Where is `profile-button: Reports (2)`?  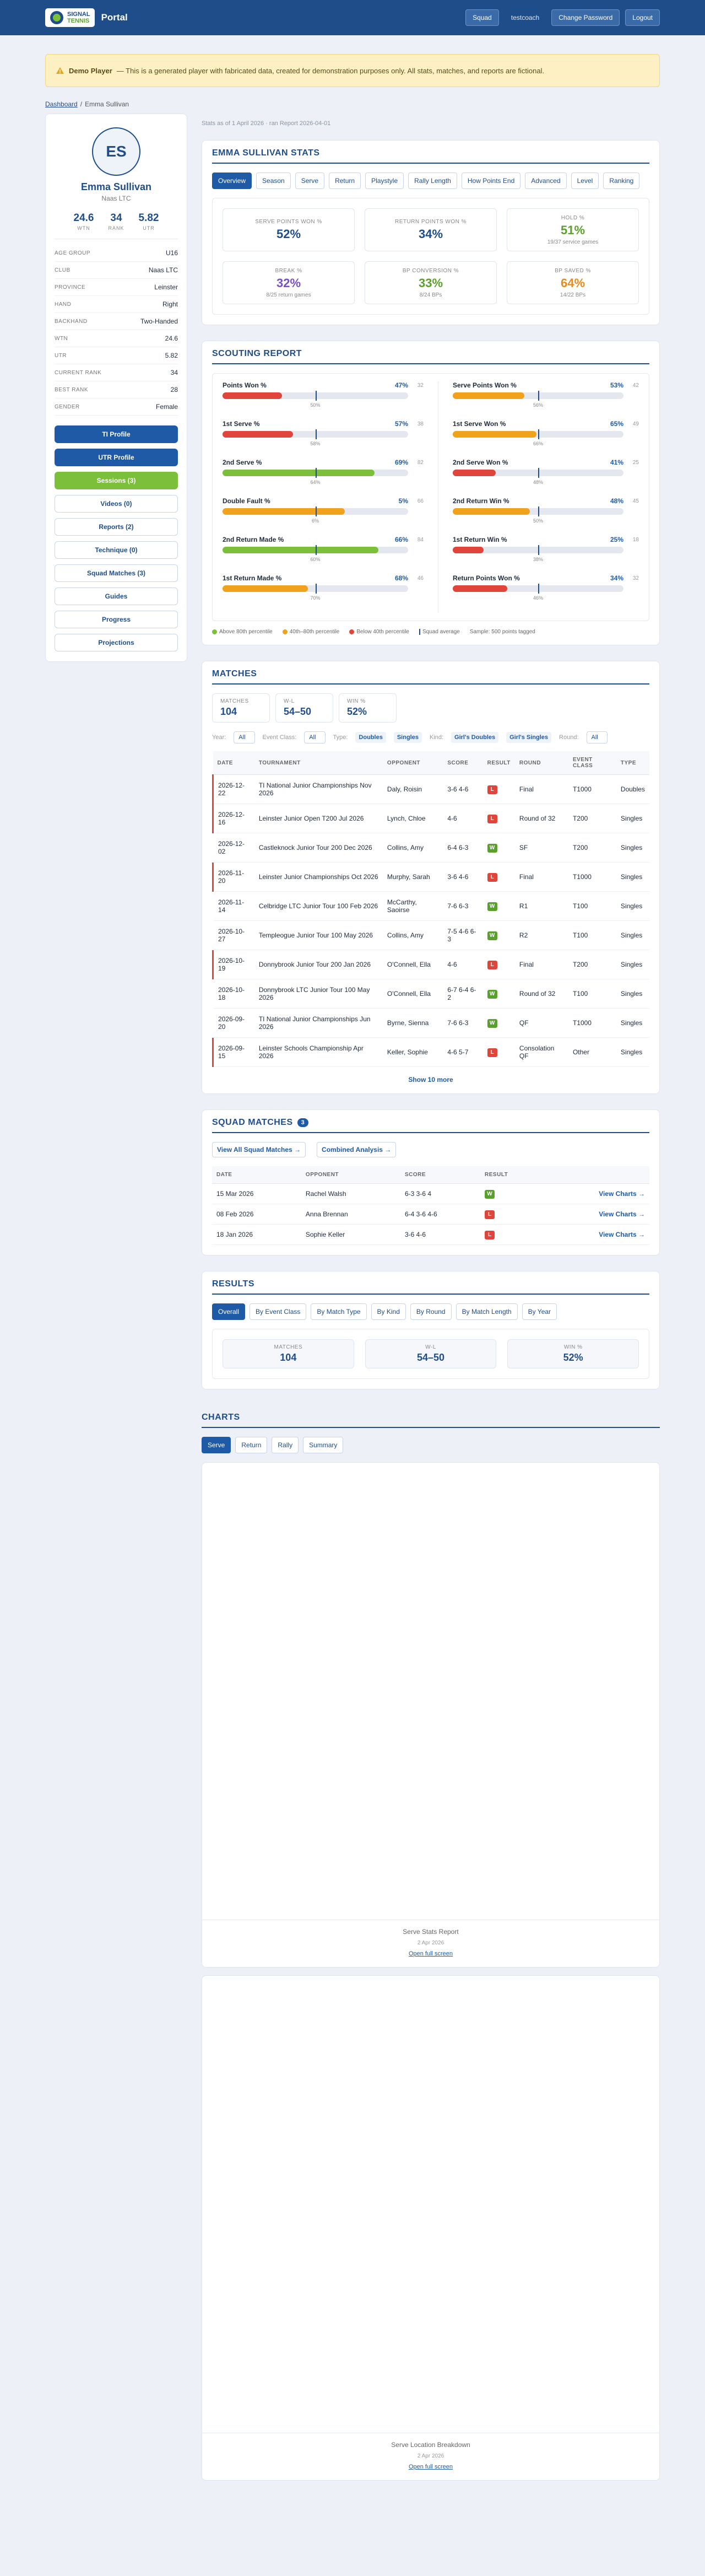
profile-button: Reports (2) is located at coordinates (116, 527).